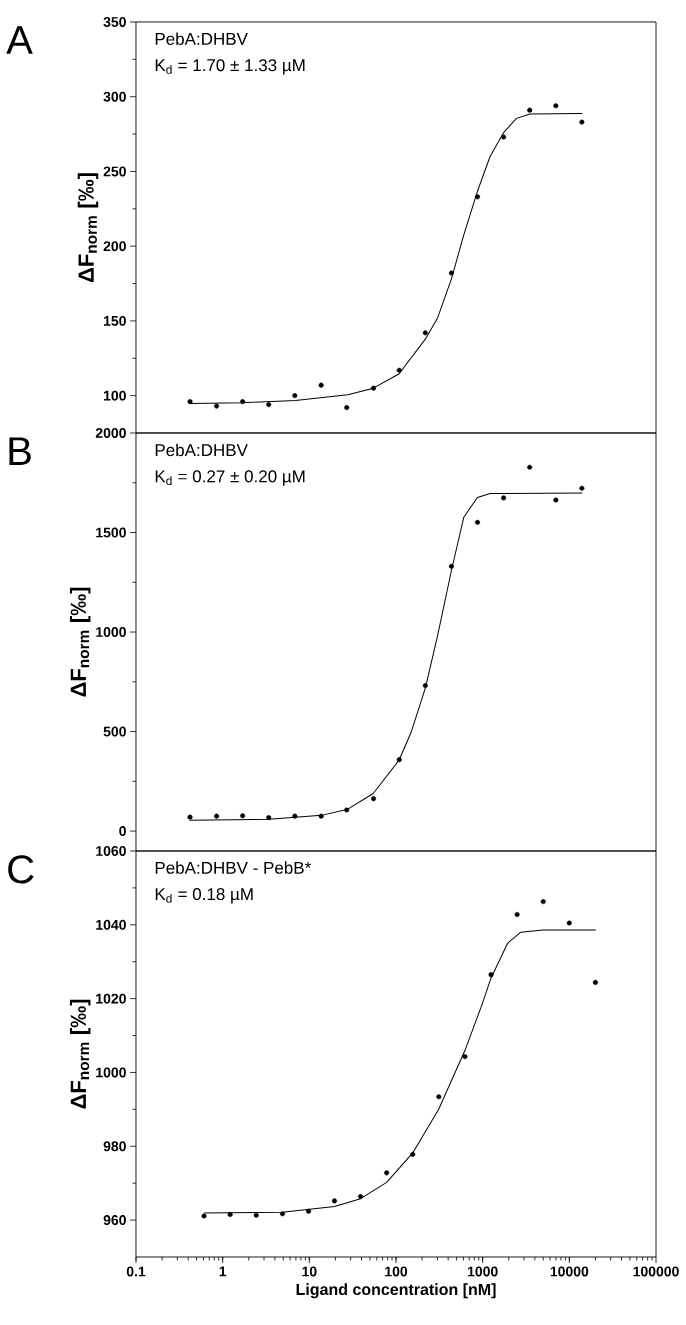 This screenshot has width=686, height=1325. What do you see at coordinates (122, 831) in the screenshot?
I see `y-tick-label: 0` at bounding box center [122, 831].